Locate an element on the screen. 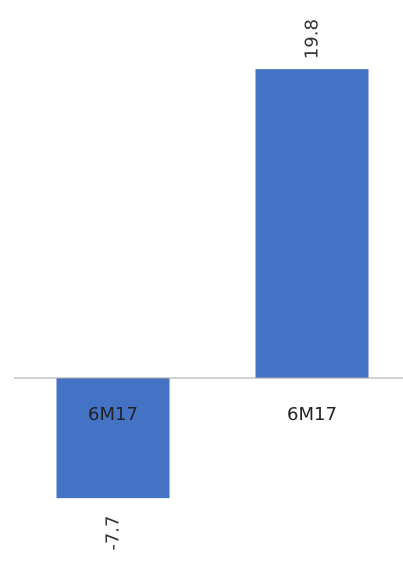  data-label-1: -7.7 is located at coordinates (113, 533).